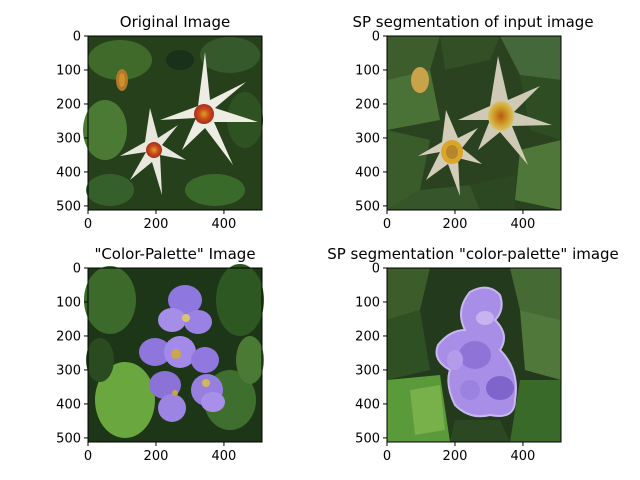  What do you see at coordinates (473, 254) in the screenshot?
I see `panel-title: SP segmentation "color-palette" image` at bounding box center [473, 254].